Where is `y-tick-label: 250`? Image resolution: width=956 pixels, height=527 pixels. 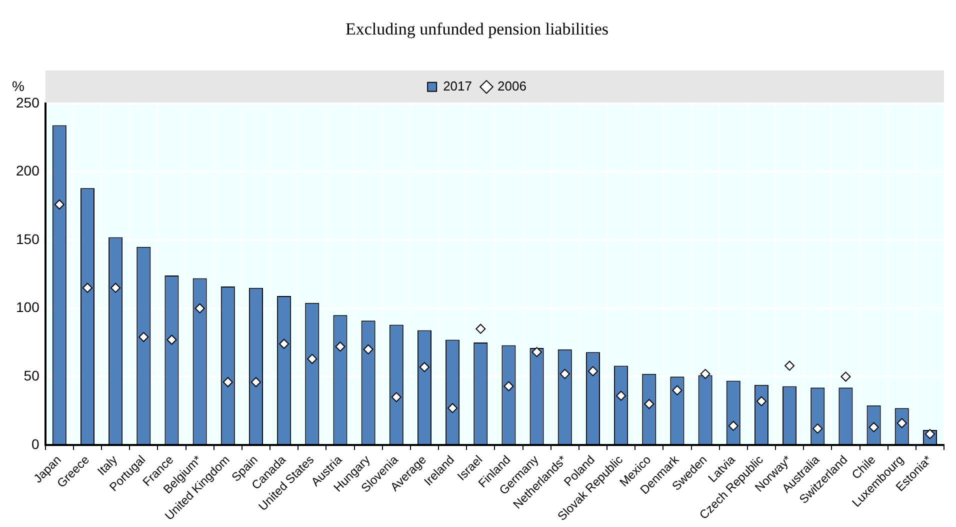 y-tick-label: 250 is located at coordinates (28, 102).